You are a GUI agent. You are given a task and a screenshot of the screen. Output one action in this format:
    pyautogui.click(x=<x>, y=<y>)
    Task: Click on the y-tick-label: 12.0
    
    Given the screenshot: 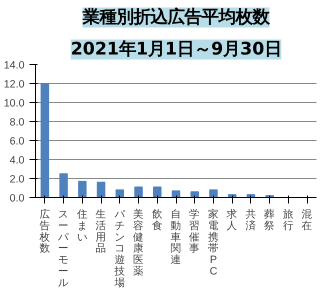 What is the action you would take?
    pyautogui.click(x=14, y=84)
    